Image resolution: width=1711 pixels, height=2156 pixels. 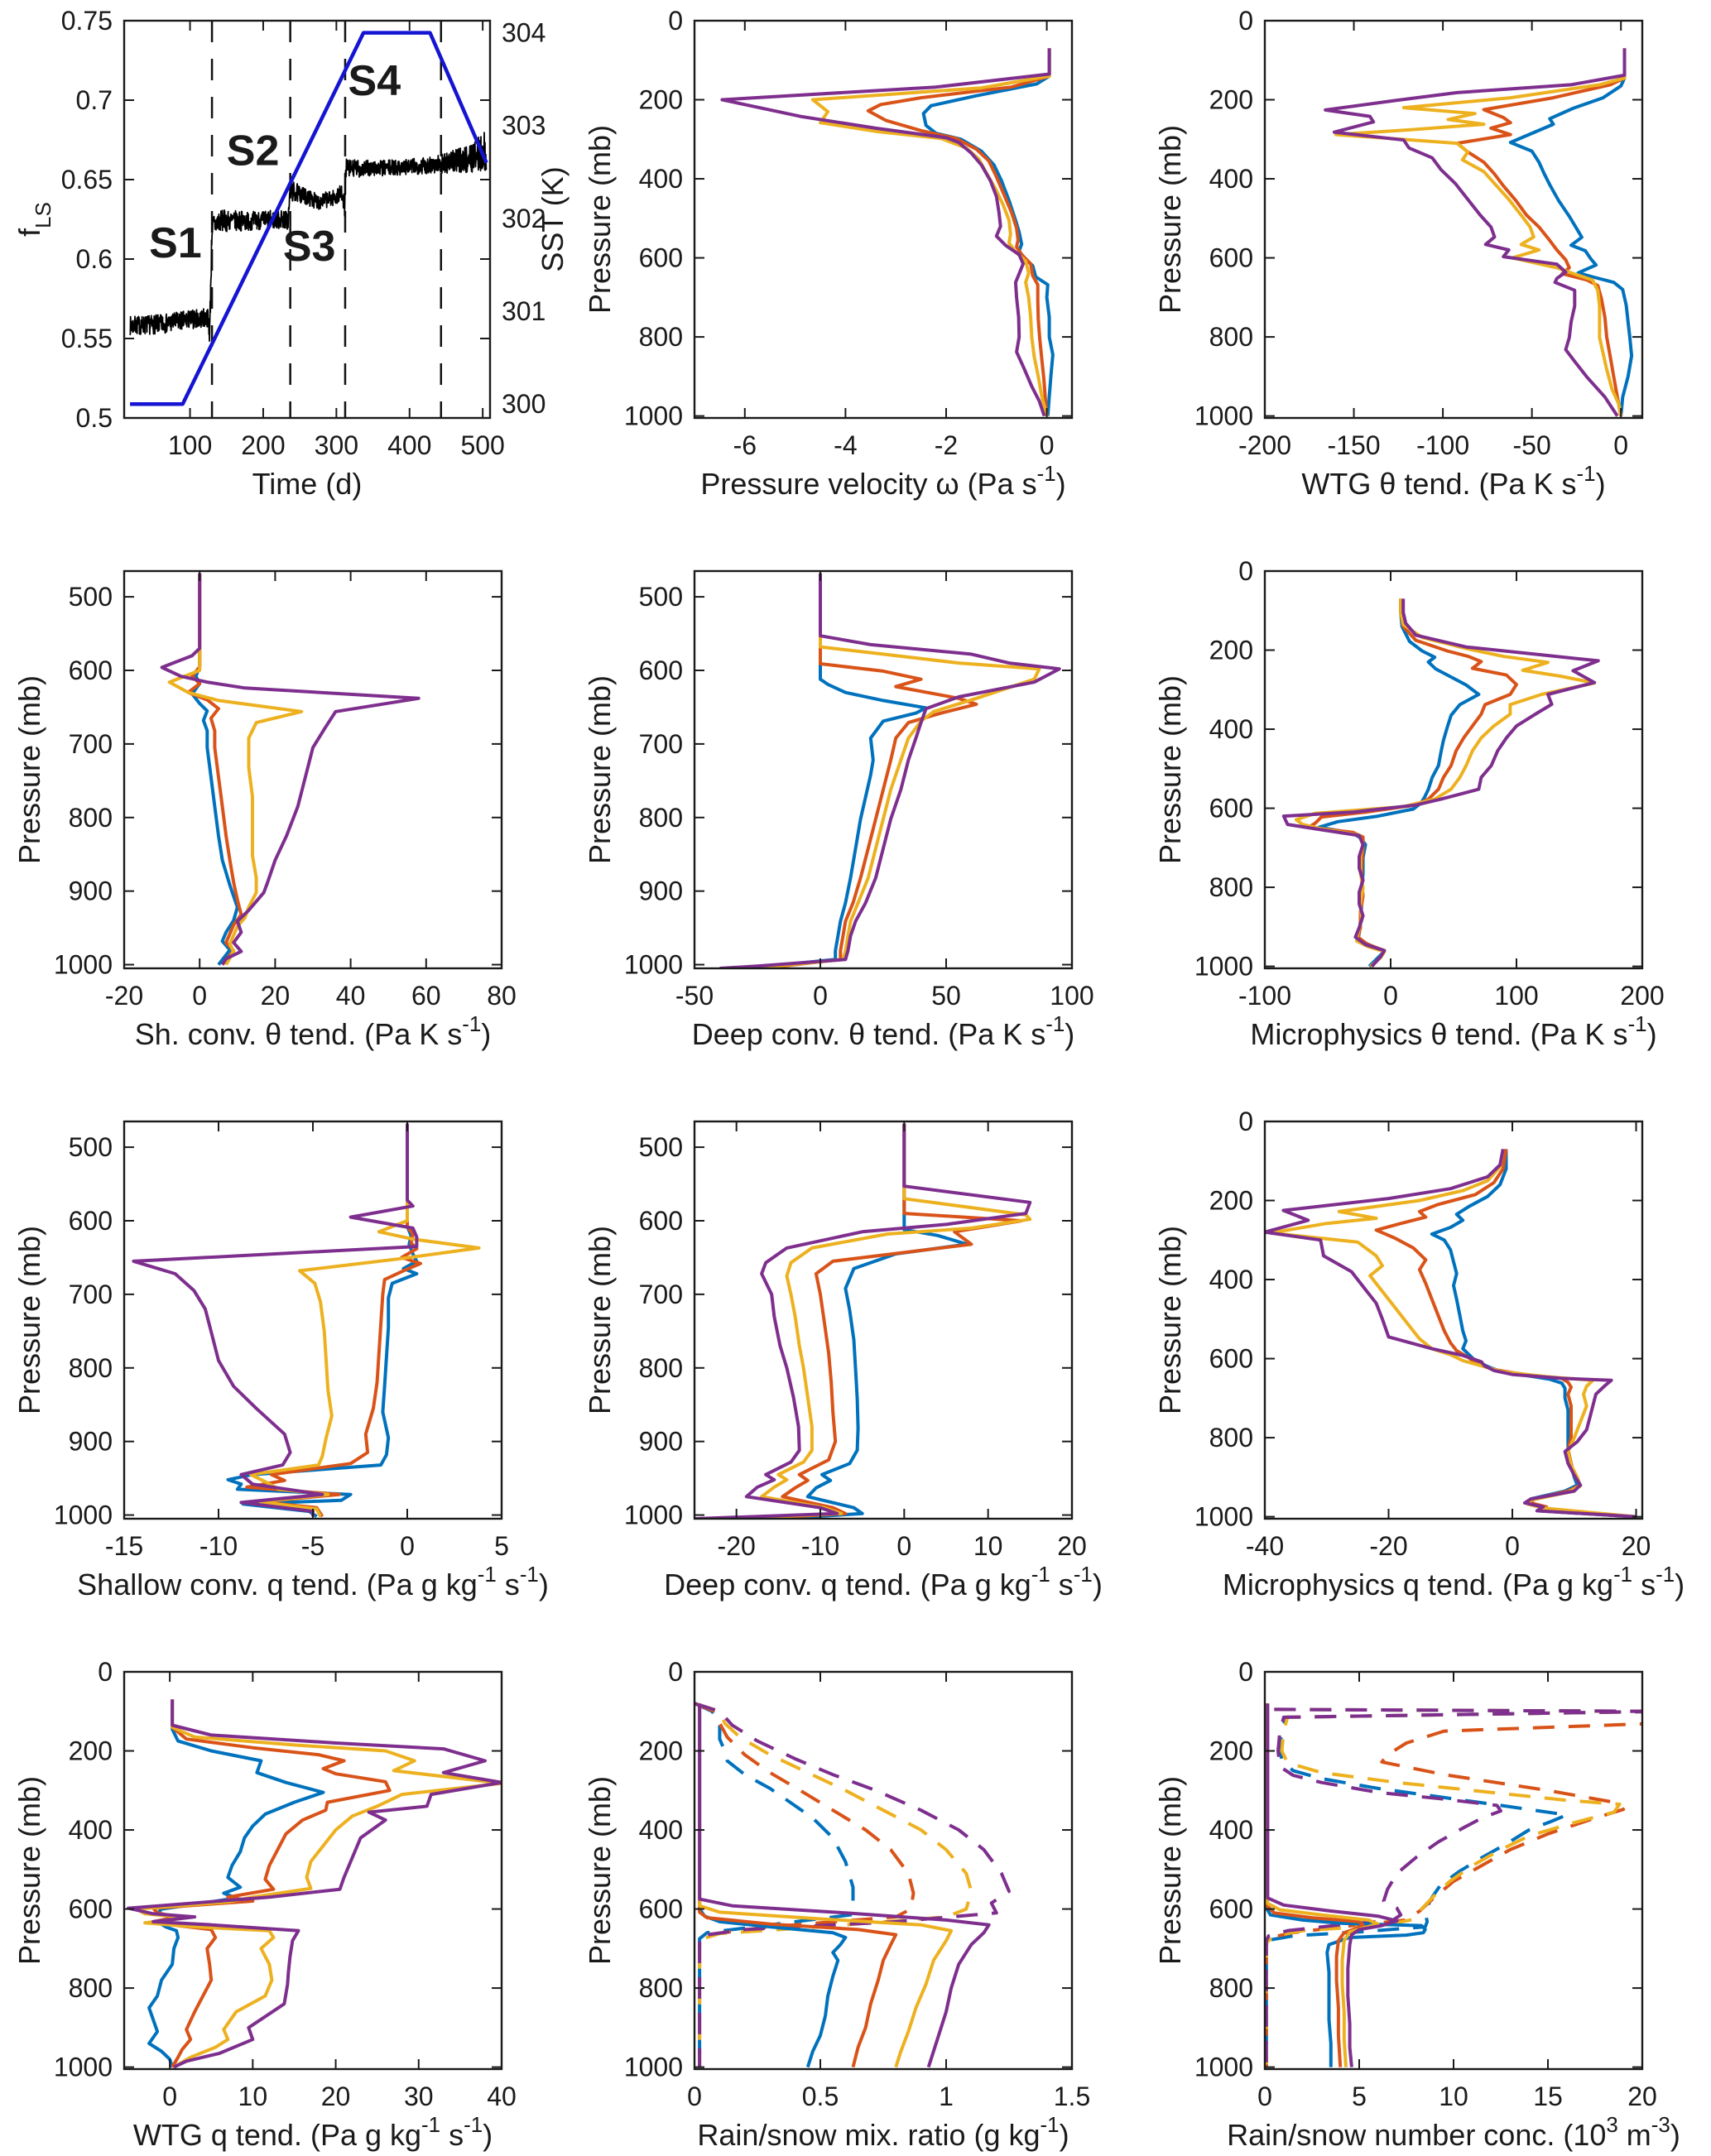 What do you see at coordinates (236, 769) in the screenshot?
I see `shallow-conv-theta-tend-series-S3` at bounding box center [236, 769].